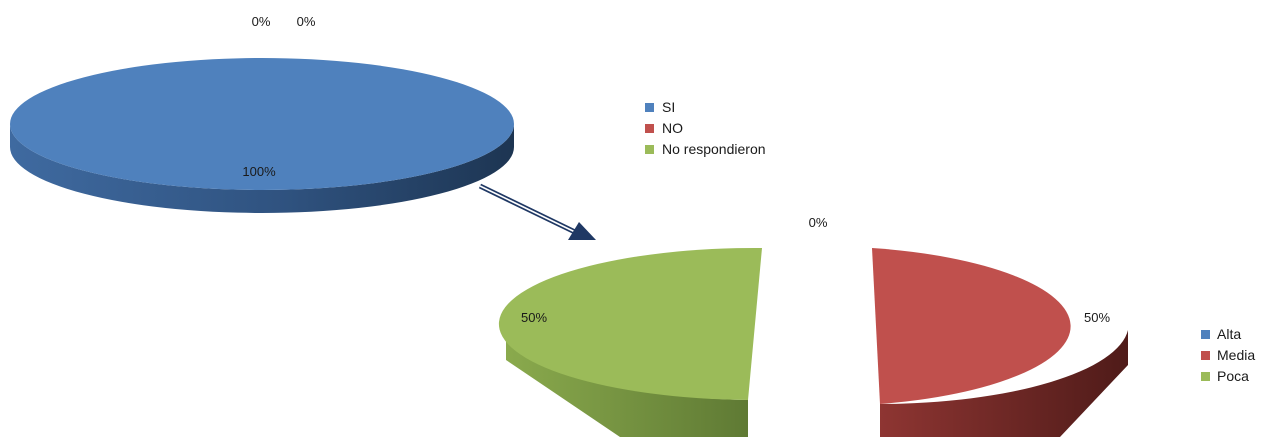  What do you see at coordinates (1229, 334) in the screenshot?
I see `legend2-label-alta: Alta` at bounding box center [1229, 334].